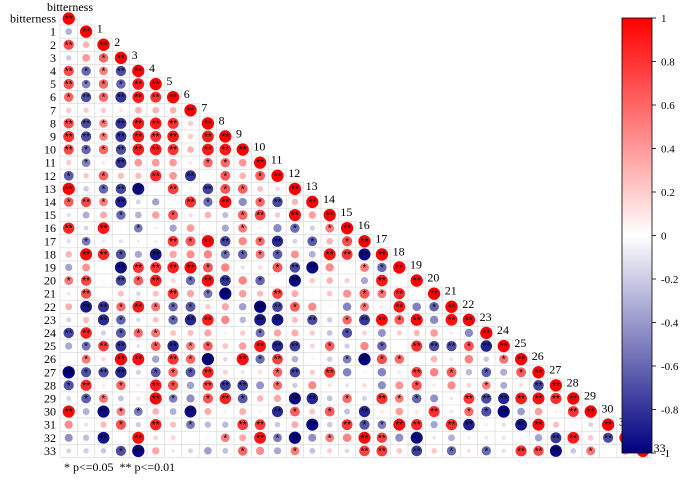  What do you see at coordinates (53, 110) in the screenshot?
I see `row-label: 7` at bounding box center [53, 110].